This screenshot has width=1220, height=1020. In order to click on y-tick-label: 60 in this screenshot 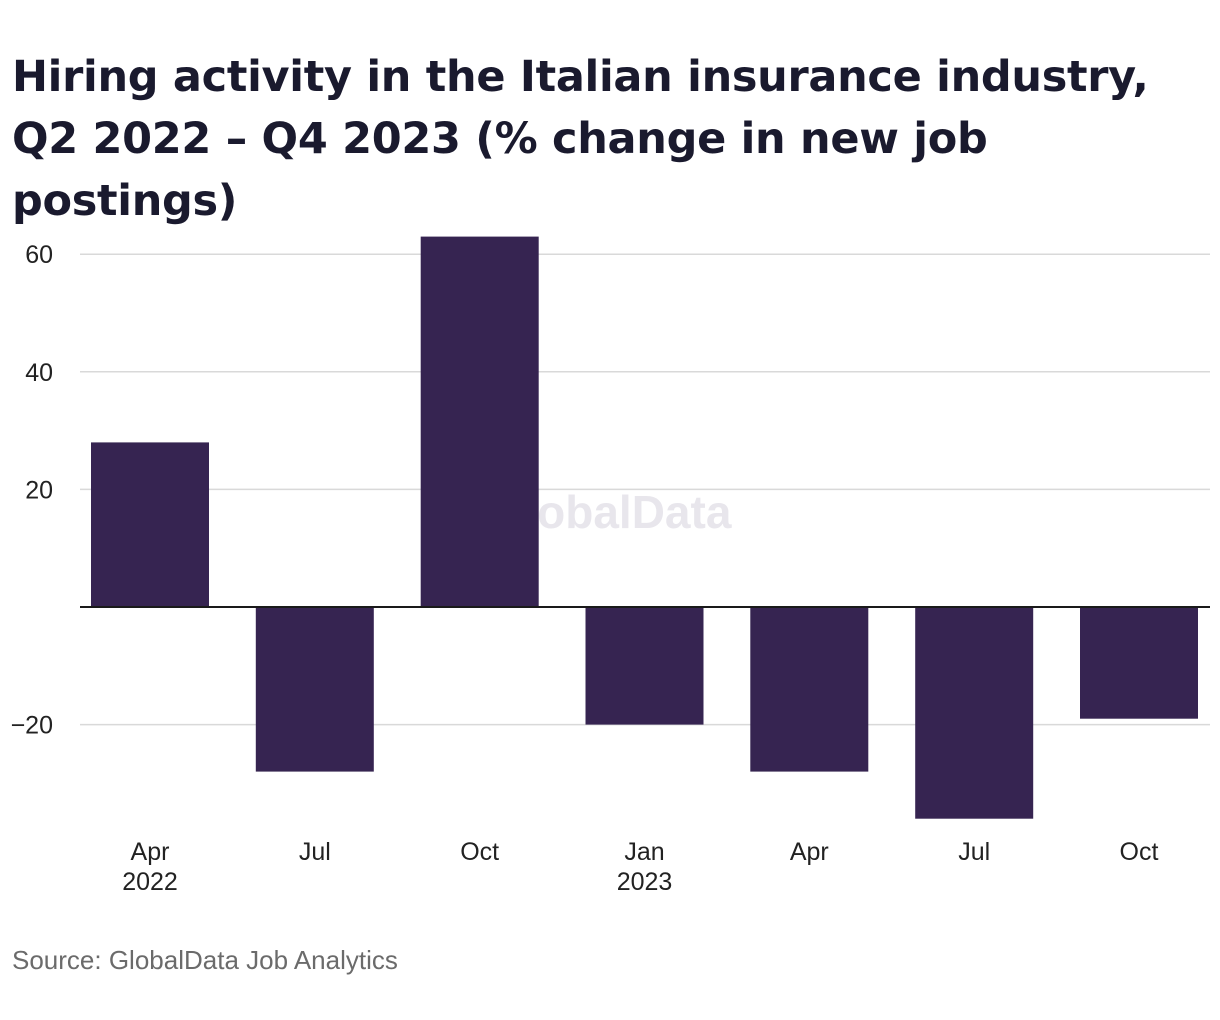, I will do `click(39, 255)`.